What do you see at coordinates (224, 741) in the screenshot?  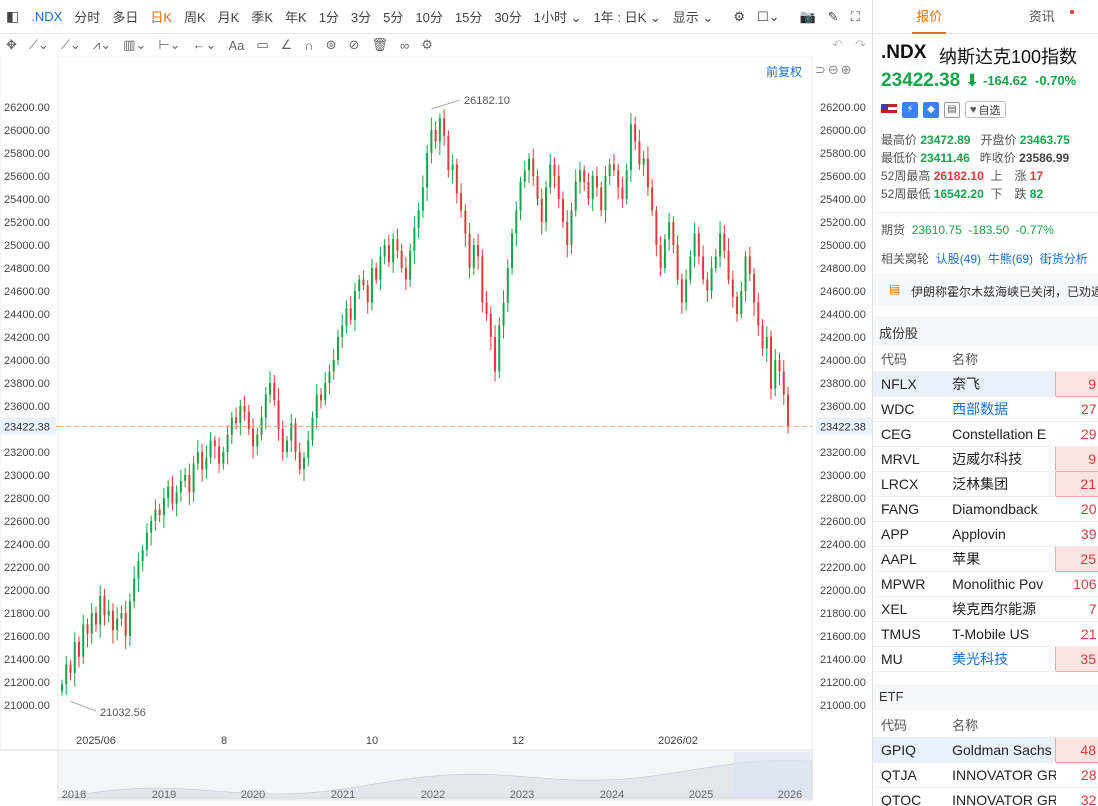 I see `x-tick-label: 8` at bounding box center [224, 741].